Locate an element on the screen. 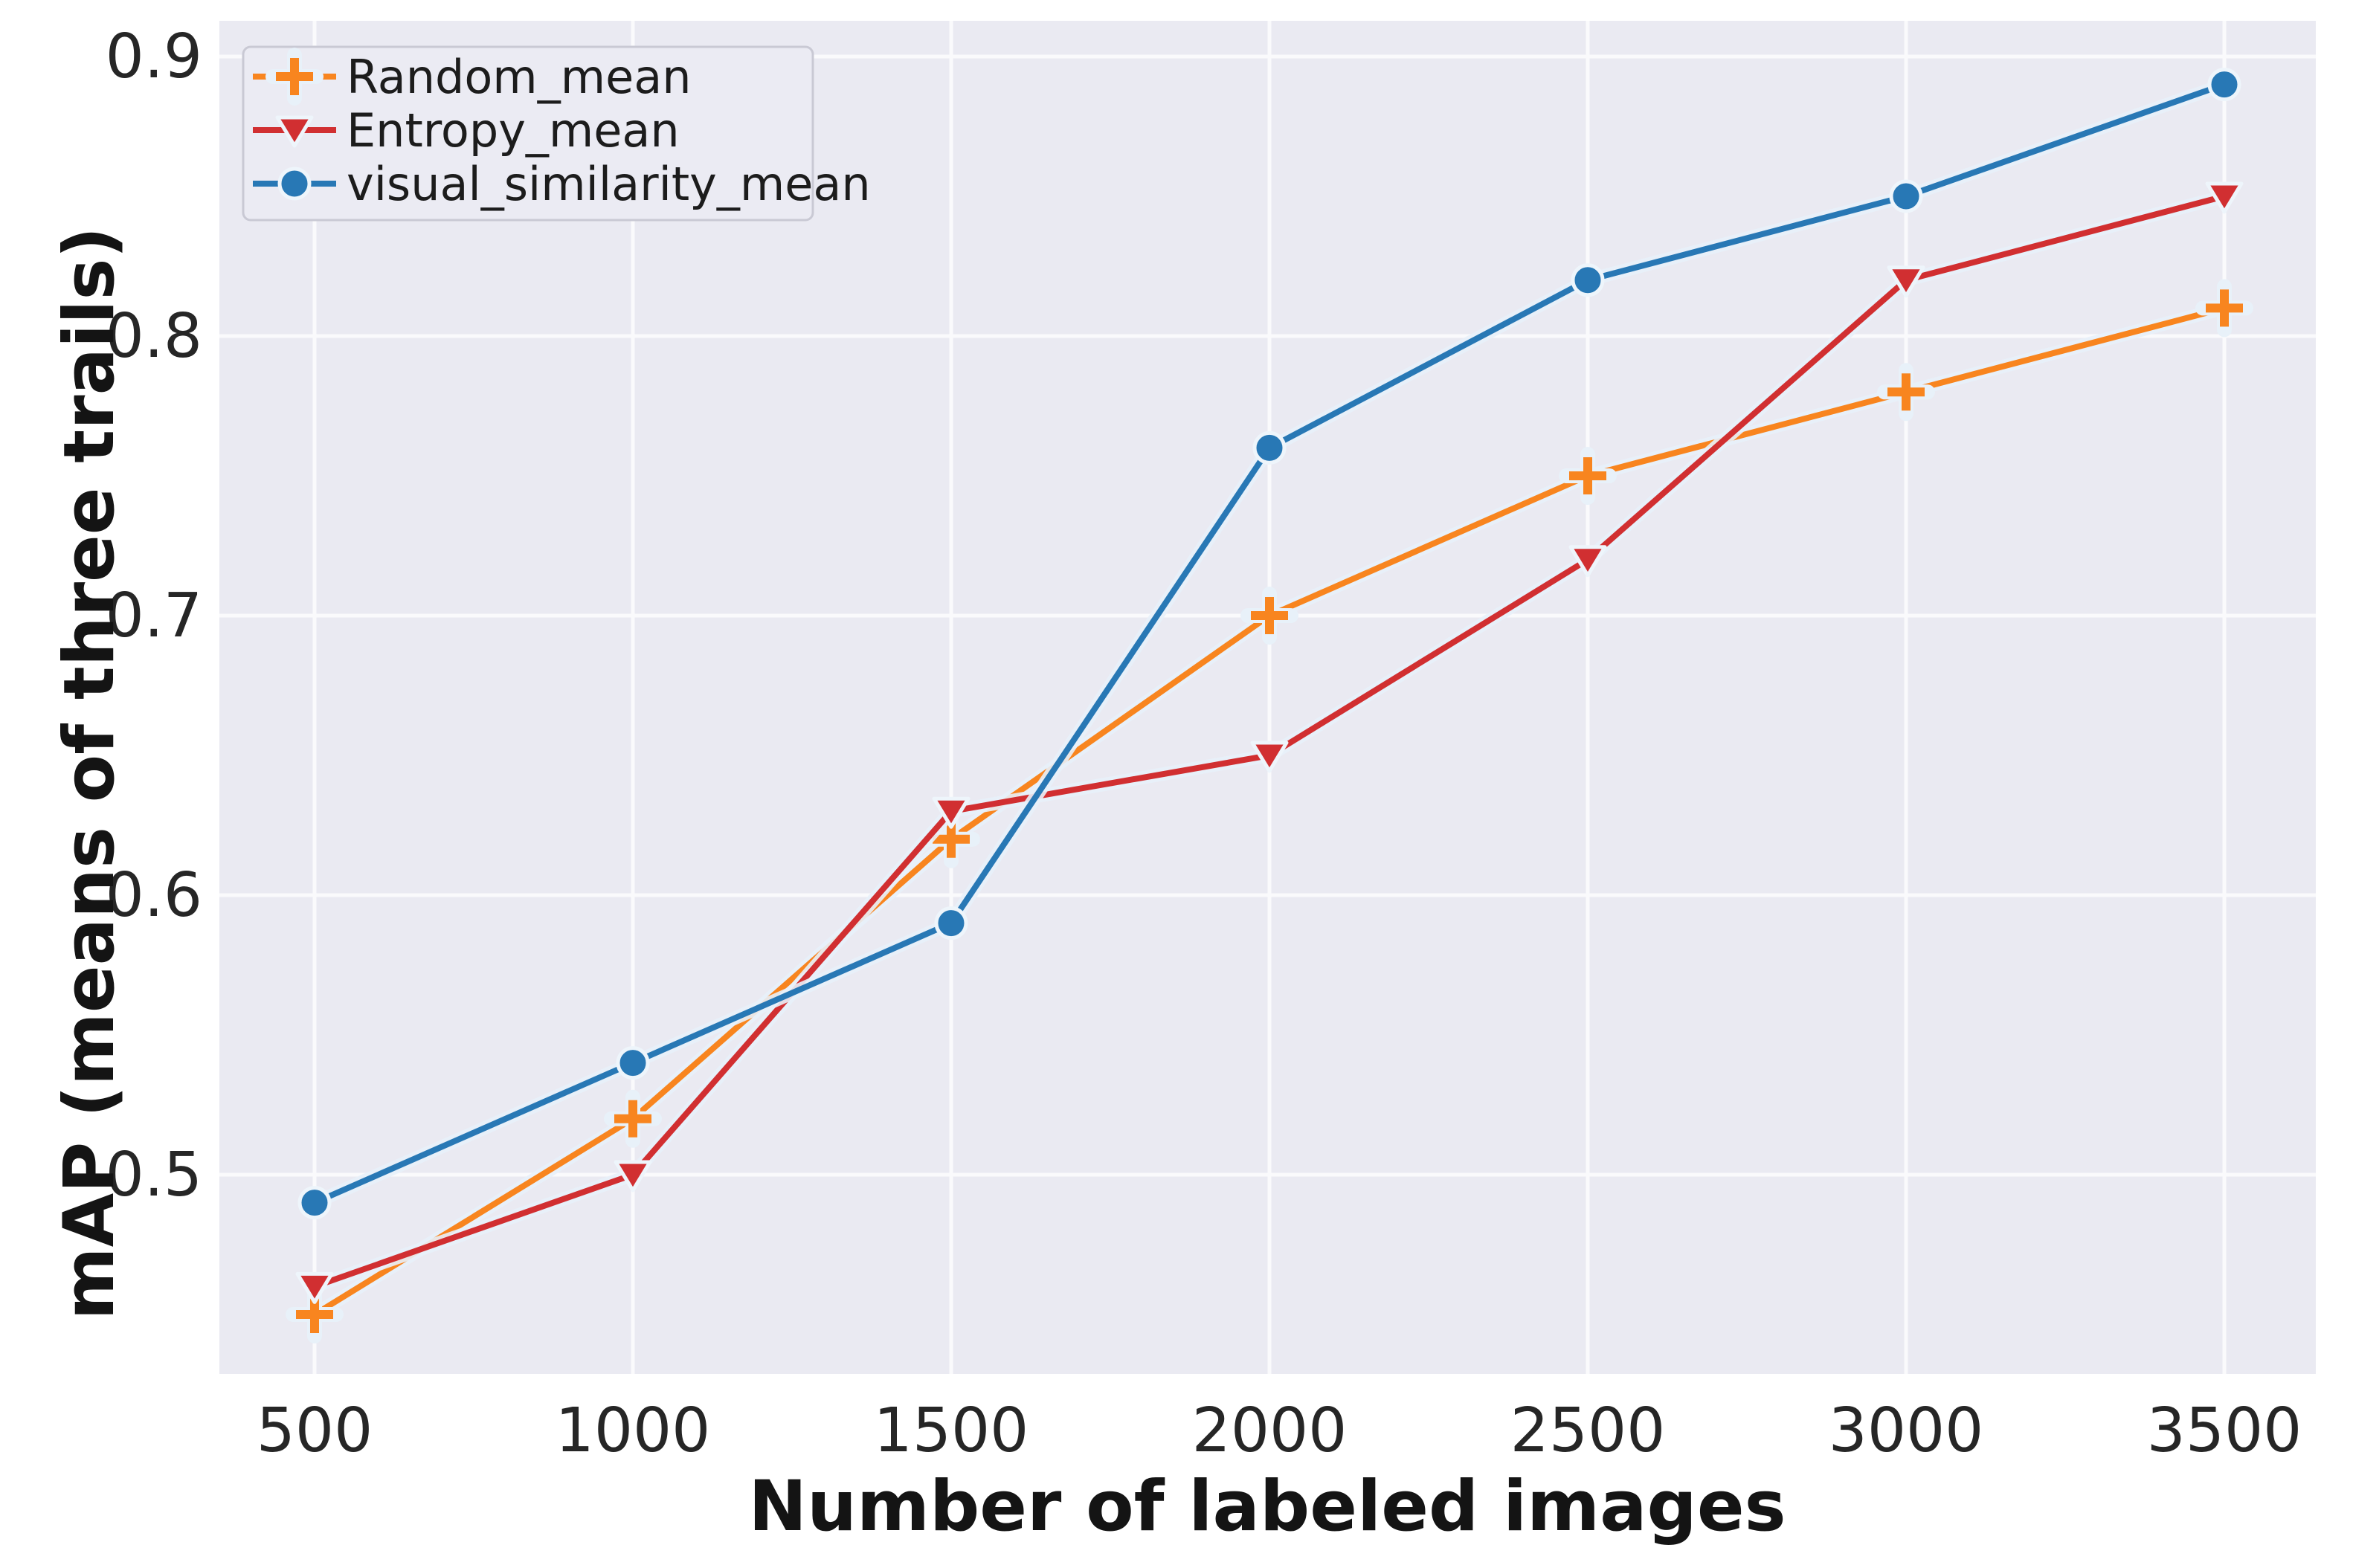 The image size is (2353, 1568). legend-item-visual_similarity_mean: visual_similarity_mean is located at coordinates (562, 184).